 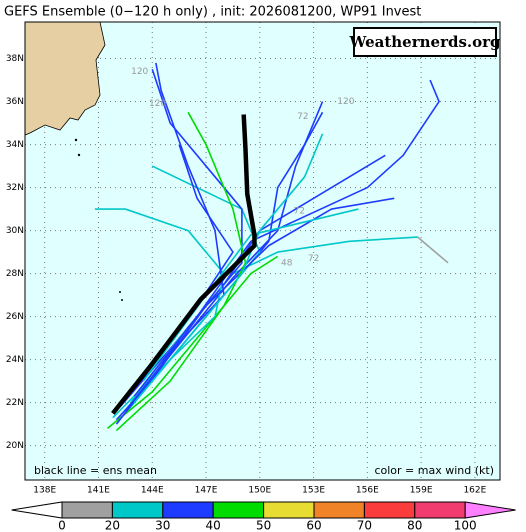 I want to click on y-tick-label: 32N, so click(x=15, y=188).